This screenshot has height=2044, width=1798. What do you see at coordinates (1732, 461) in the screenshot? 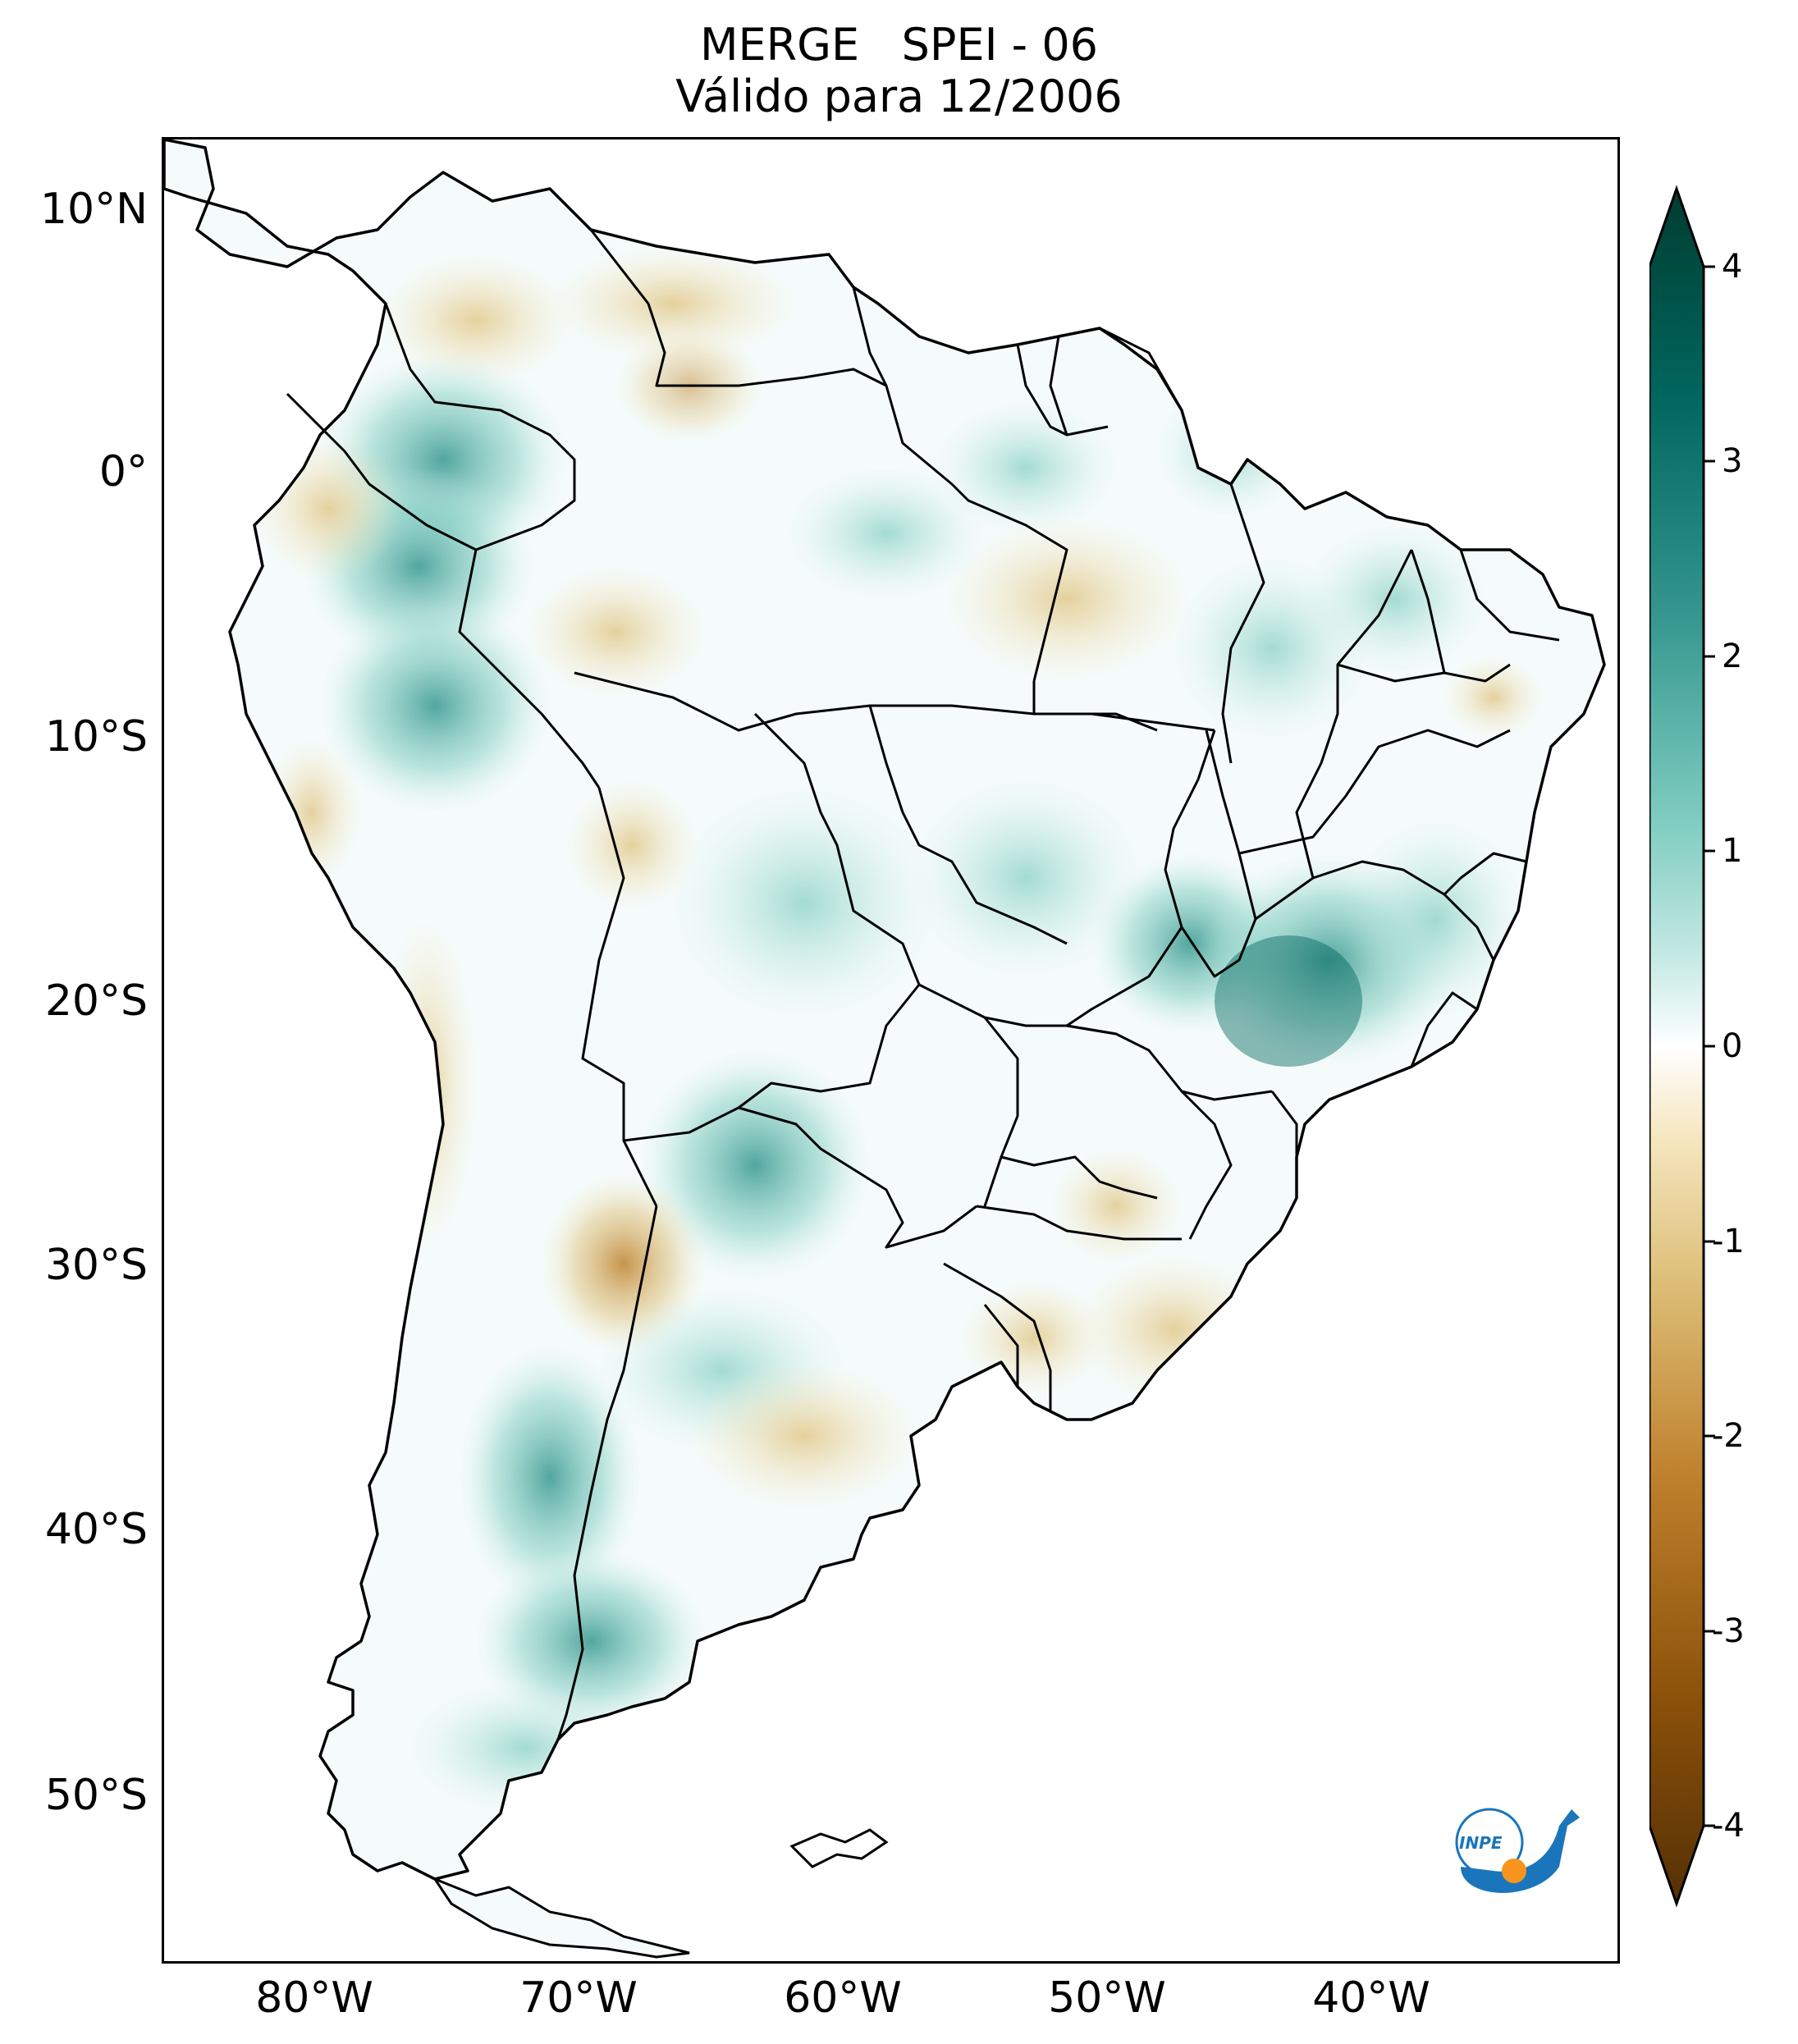
I see `cb-tick-3: 3` at bounding box center [1732, 461].